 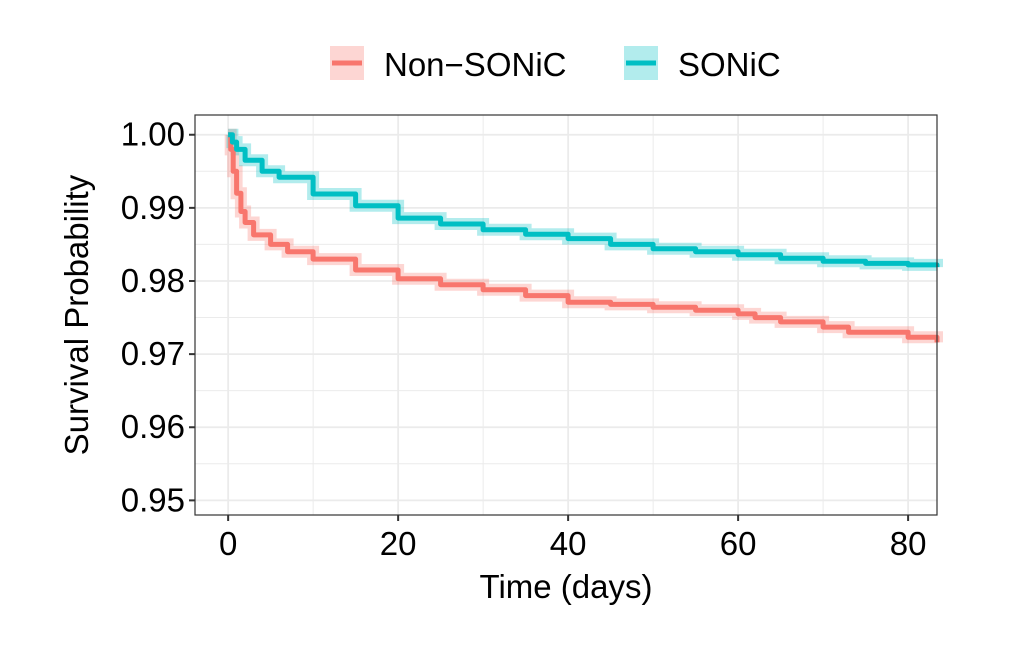 I want to click on y-tick-label: 0.99, so click(x=153, y=207).